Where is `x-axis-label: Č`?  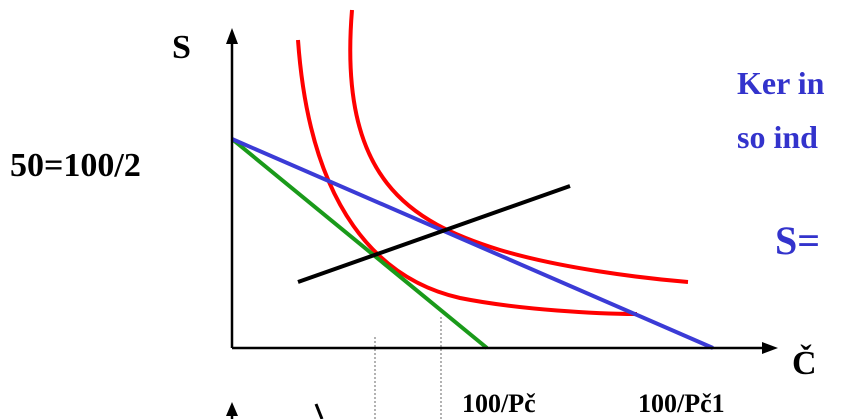
x-axis-label: Č is located at coordinates (804, 363).